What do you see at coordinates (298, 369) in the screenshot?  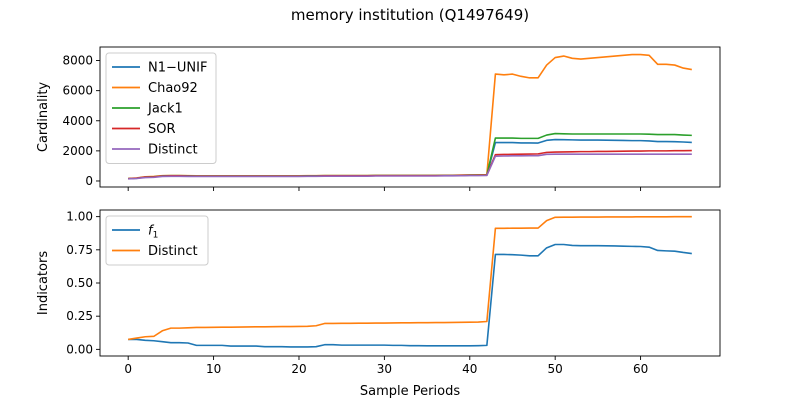 I see `x-tick-label: 20` at bounding box center [298, 369].